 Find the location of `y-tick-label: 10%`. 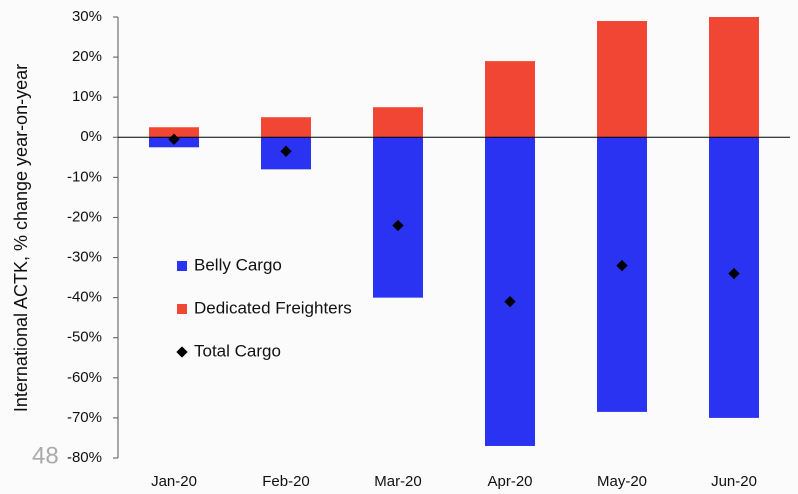

y-tick-label: 10% is located at coordinates (87, 96).